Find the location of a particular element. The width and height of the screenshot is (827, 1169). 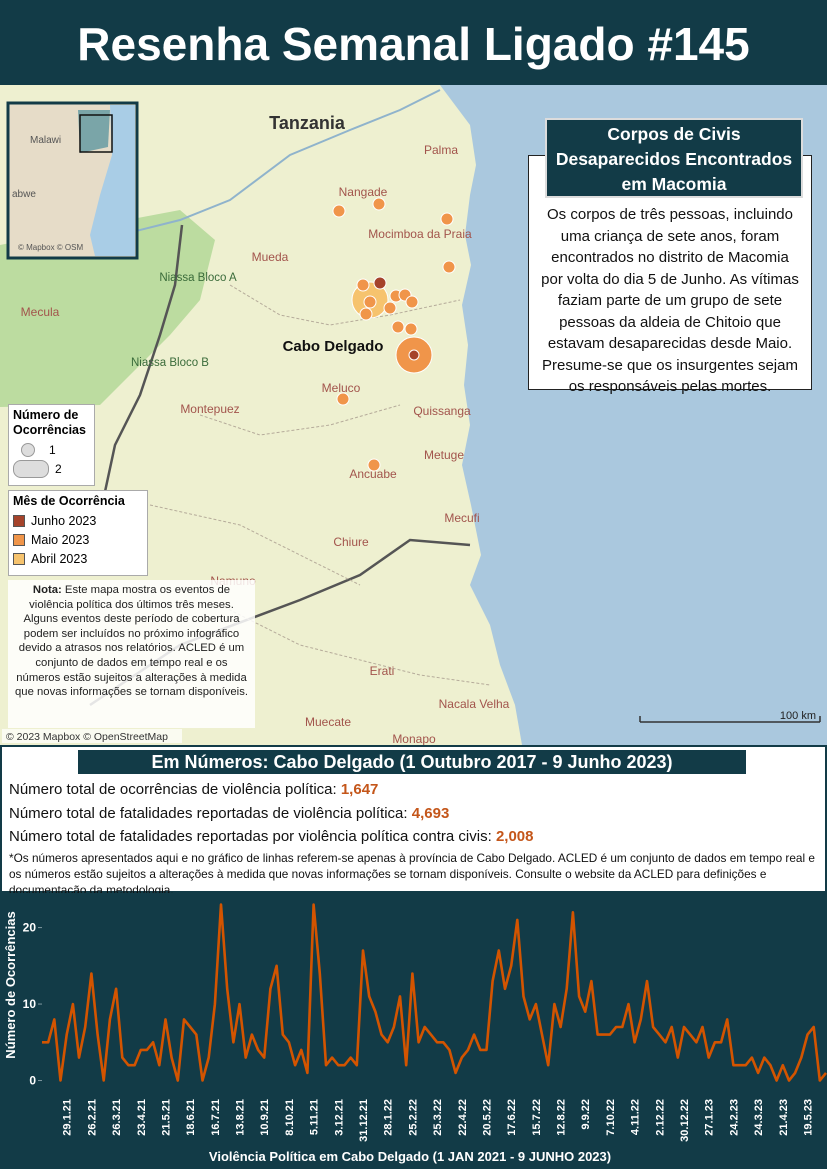

inset-marker is located at coordinates (96, 133).